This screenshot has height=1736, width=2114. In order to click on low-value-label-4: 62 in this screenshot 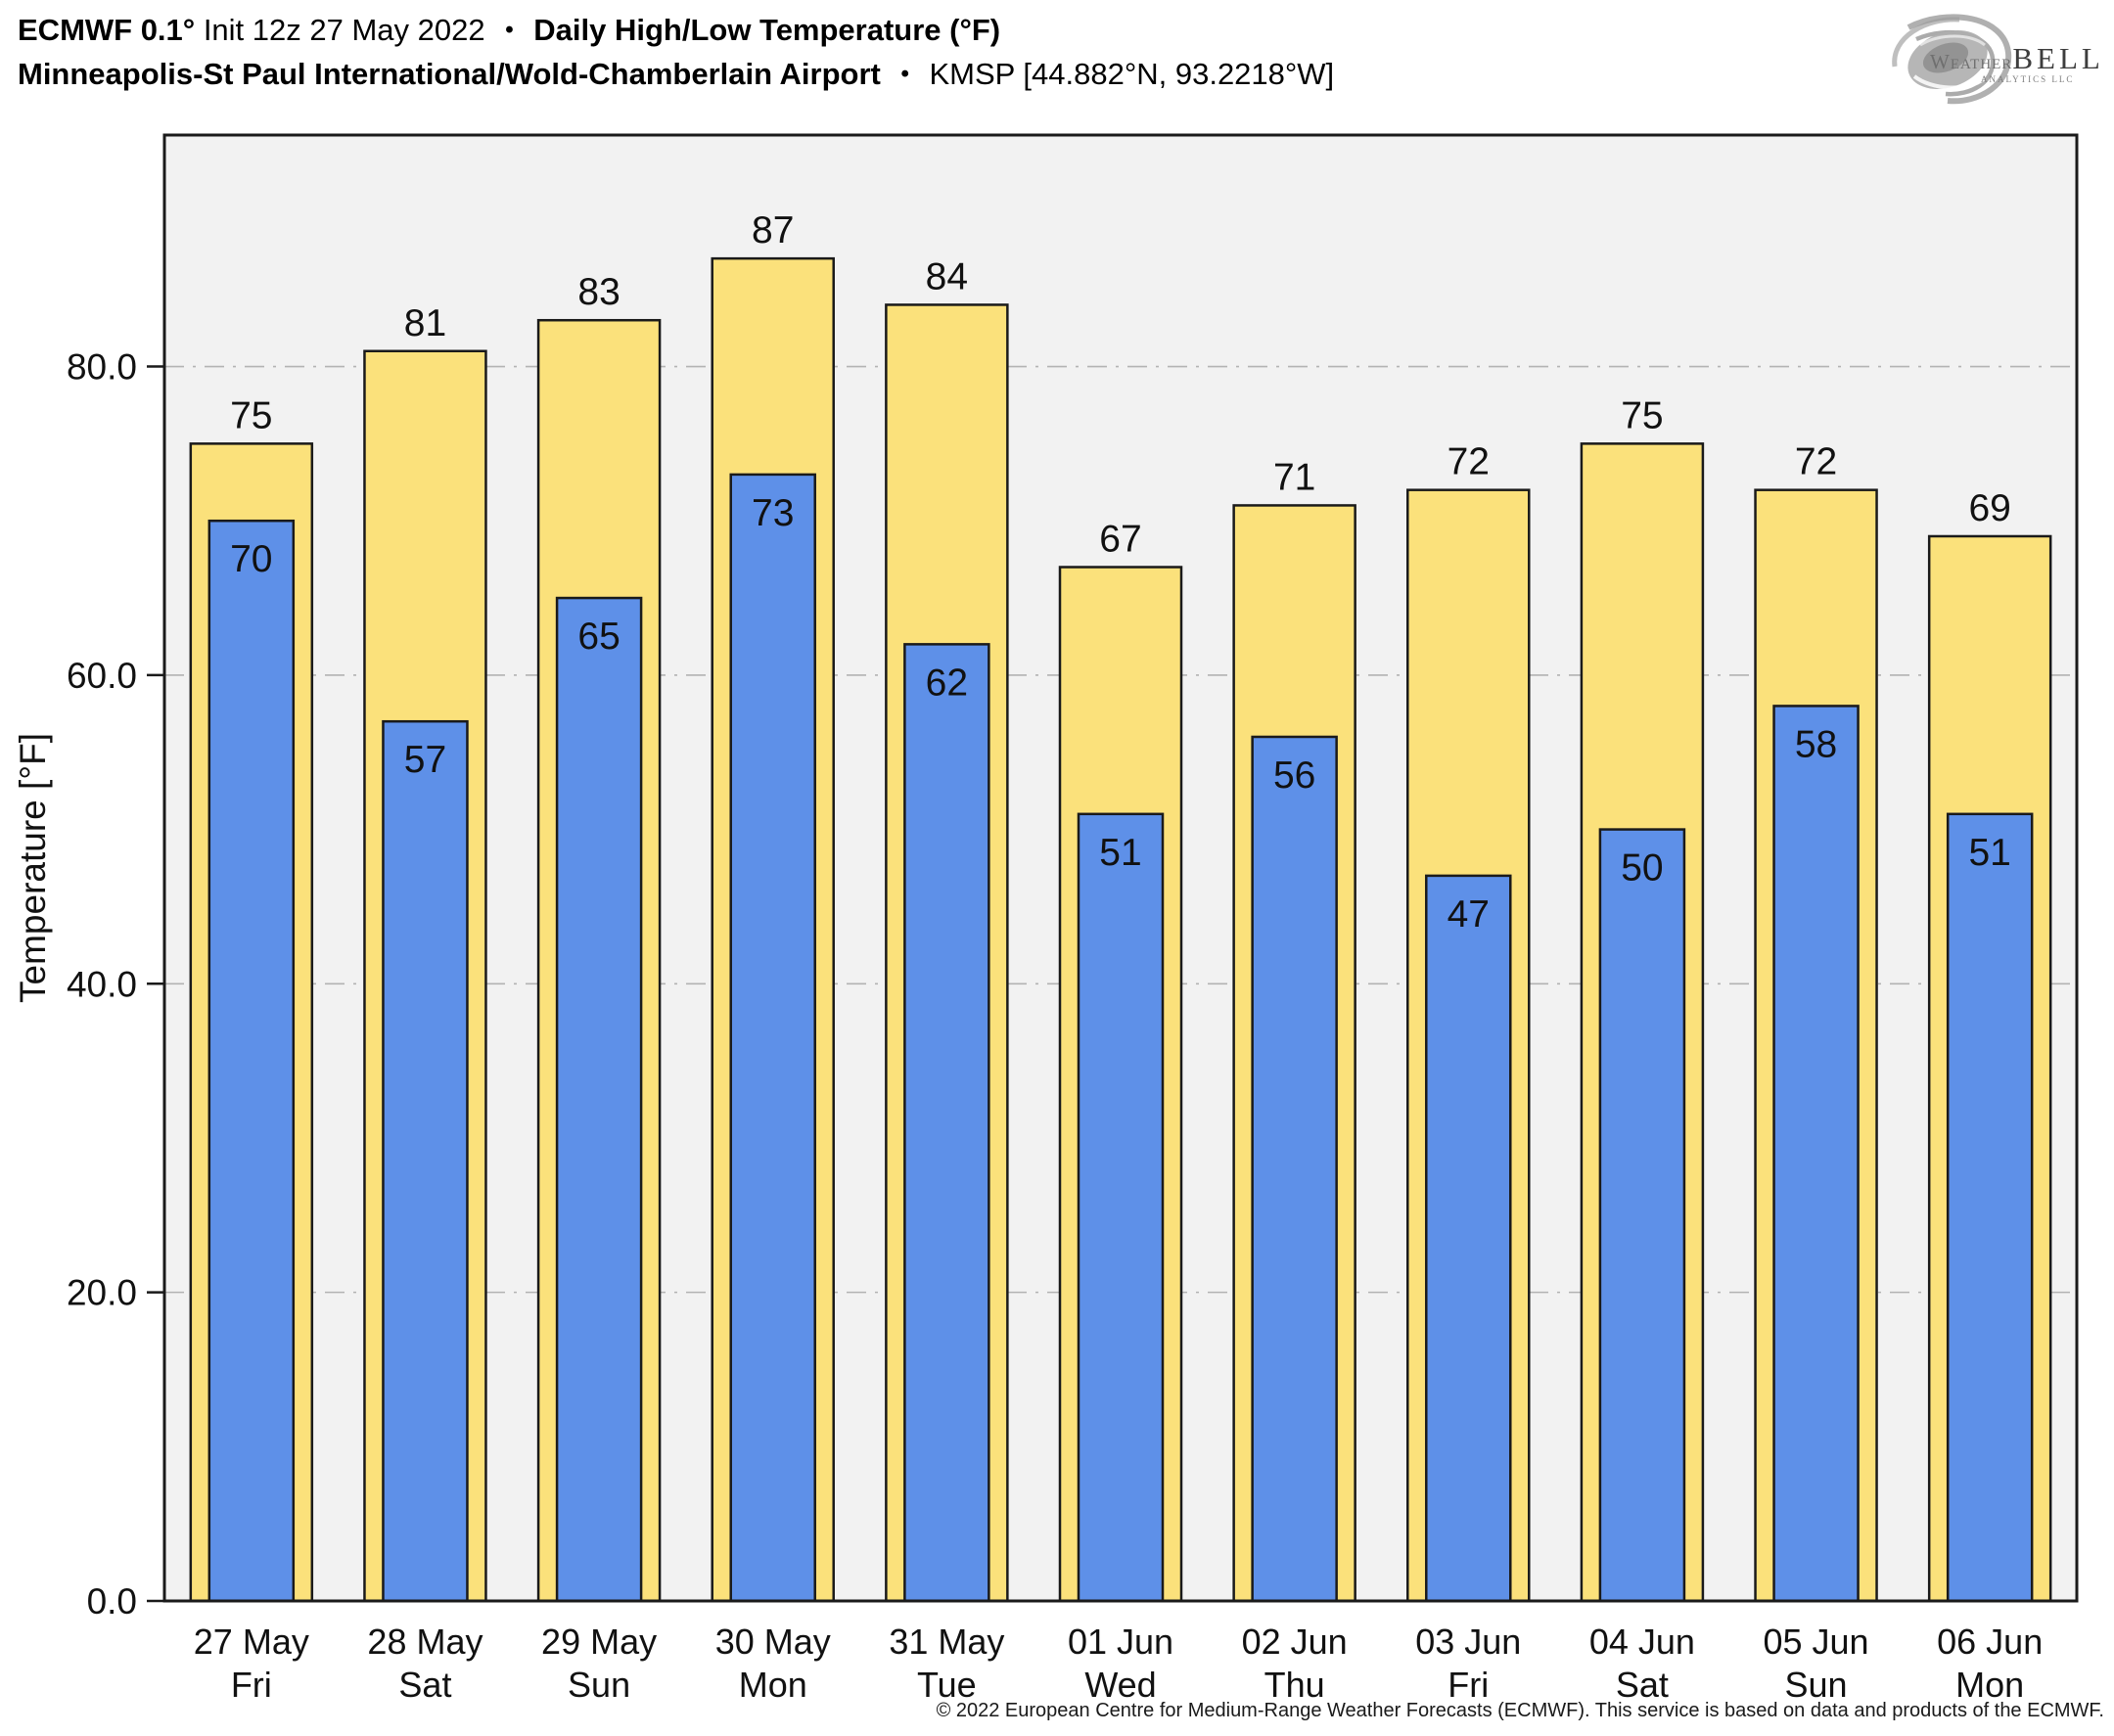, I will do `click(947, 683)`.